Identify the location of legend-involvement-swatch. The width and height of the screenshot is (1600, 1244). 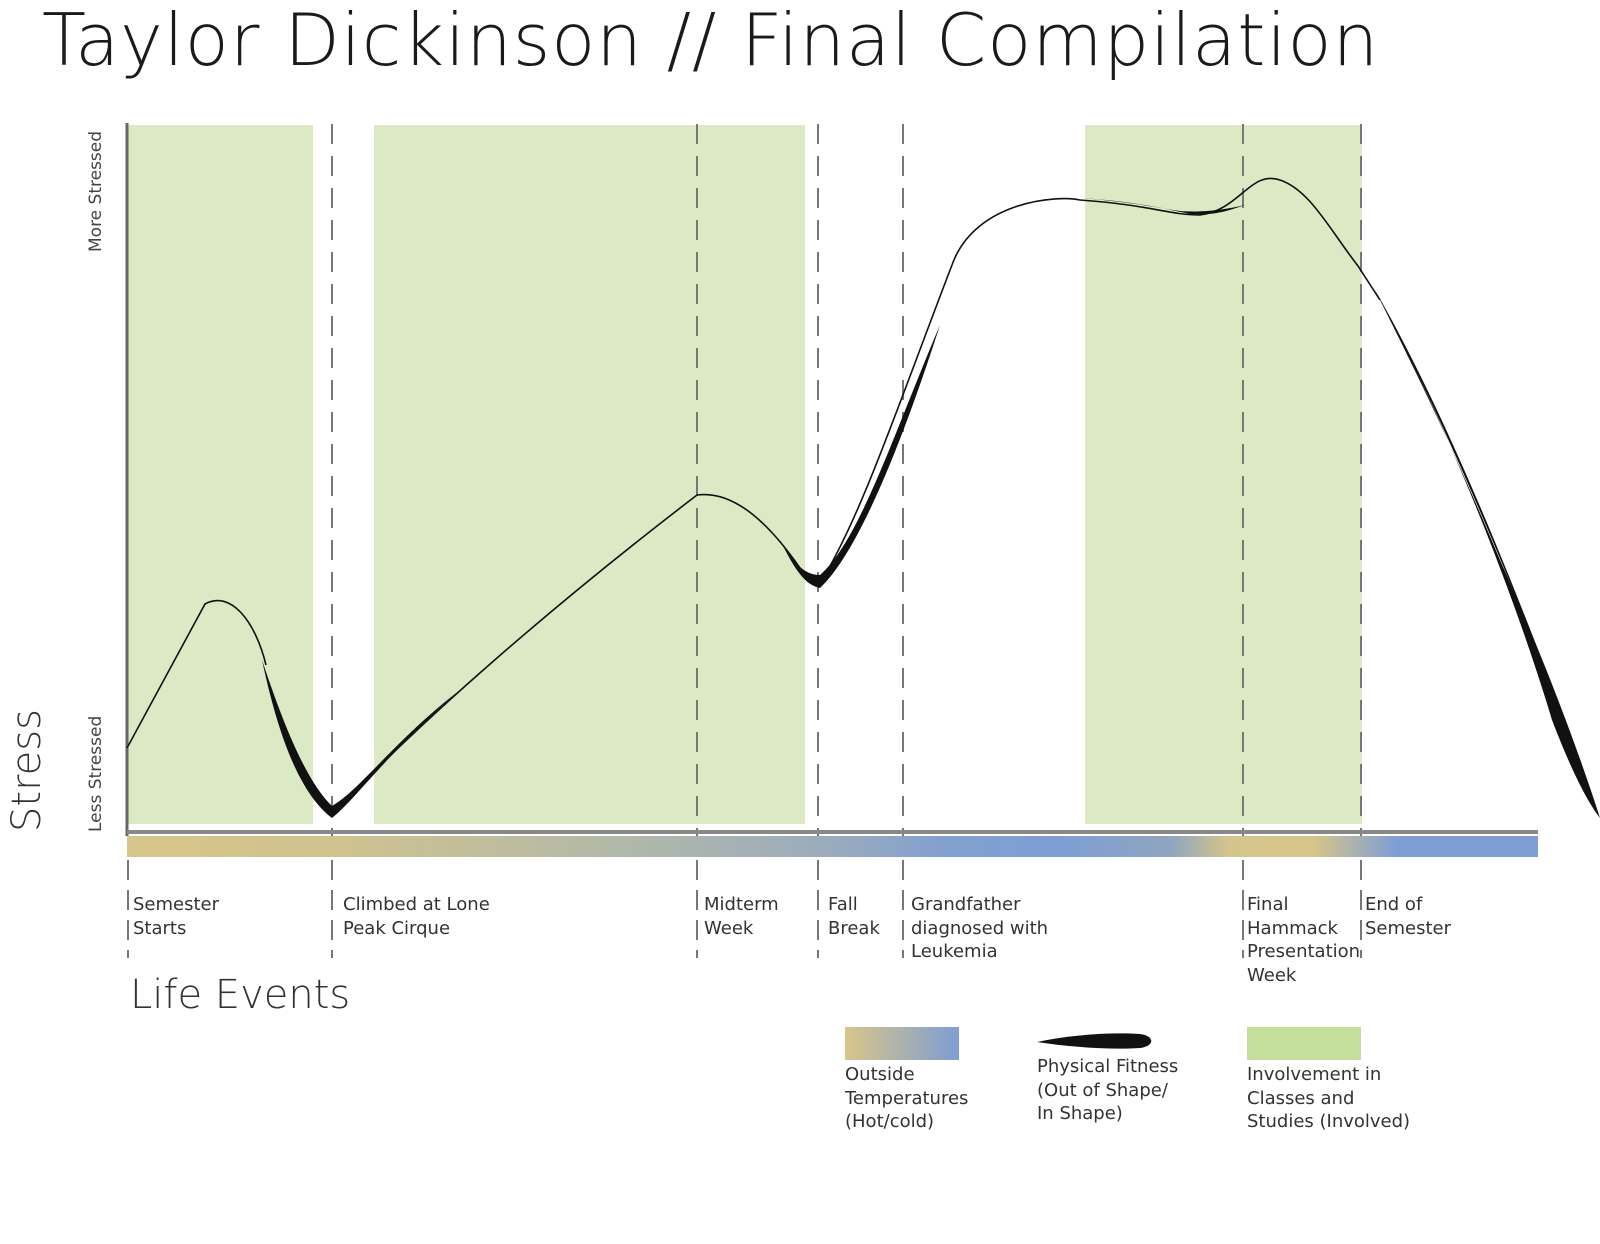
(1304, 1043).